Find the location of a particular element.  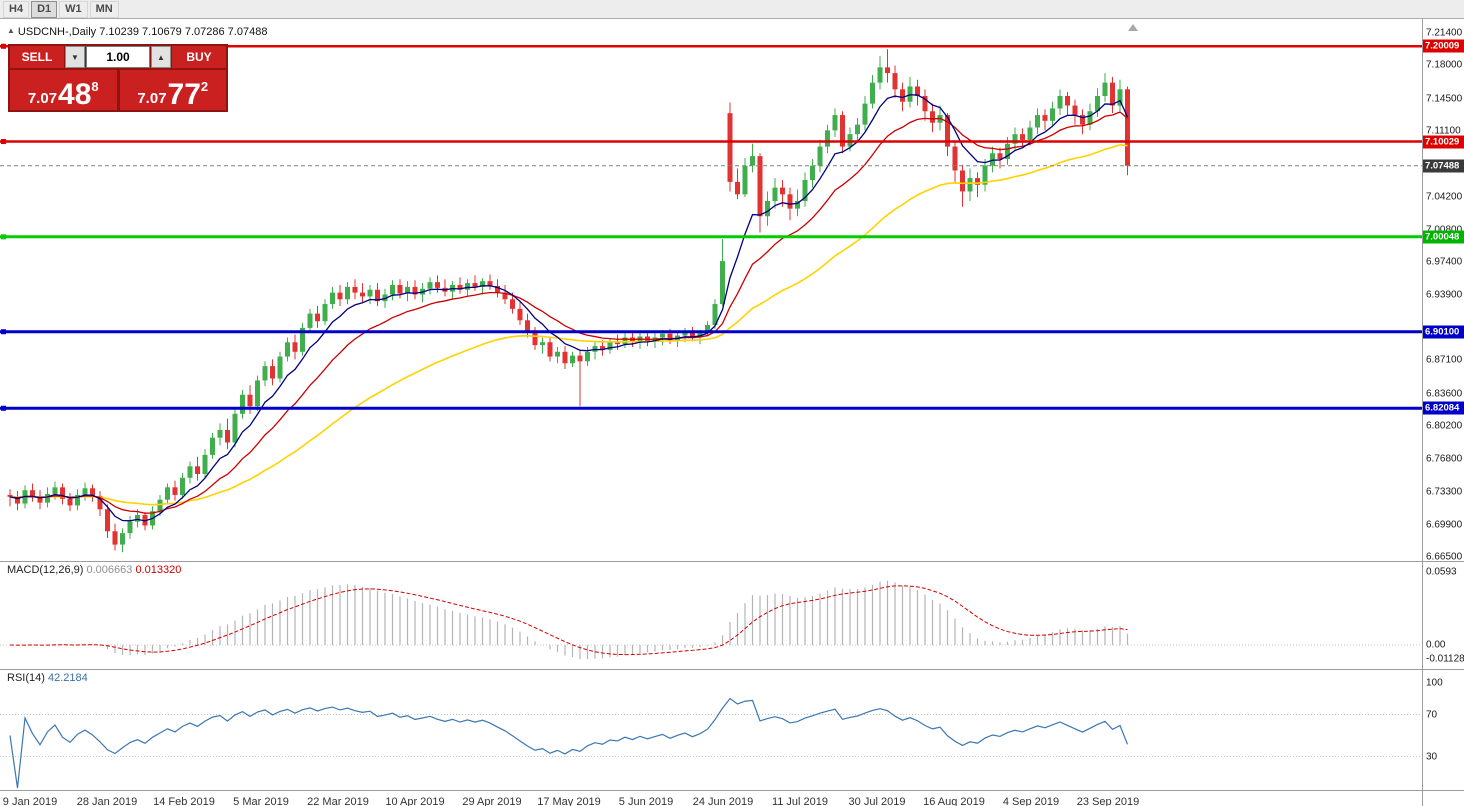

rsi-line is located at coordinates (569, 743).